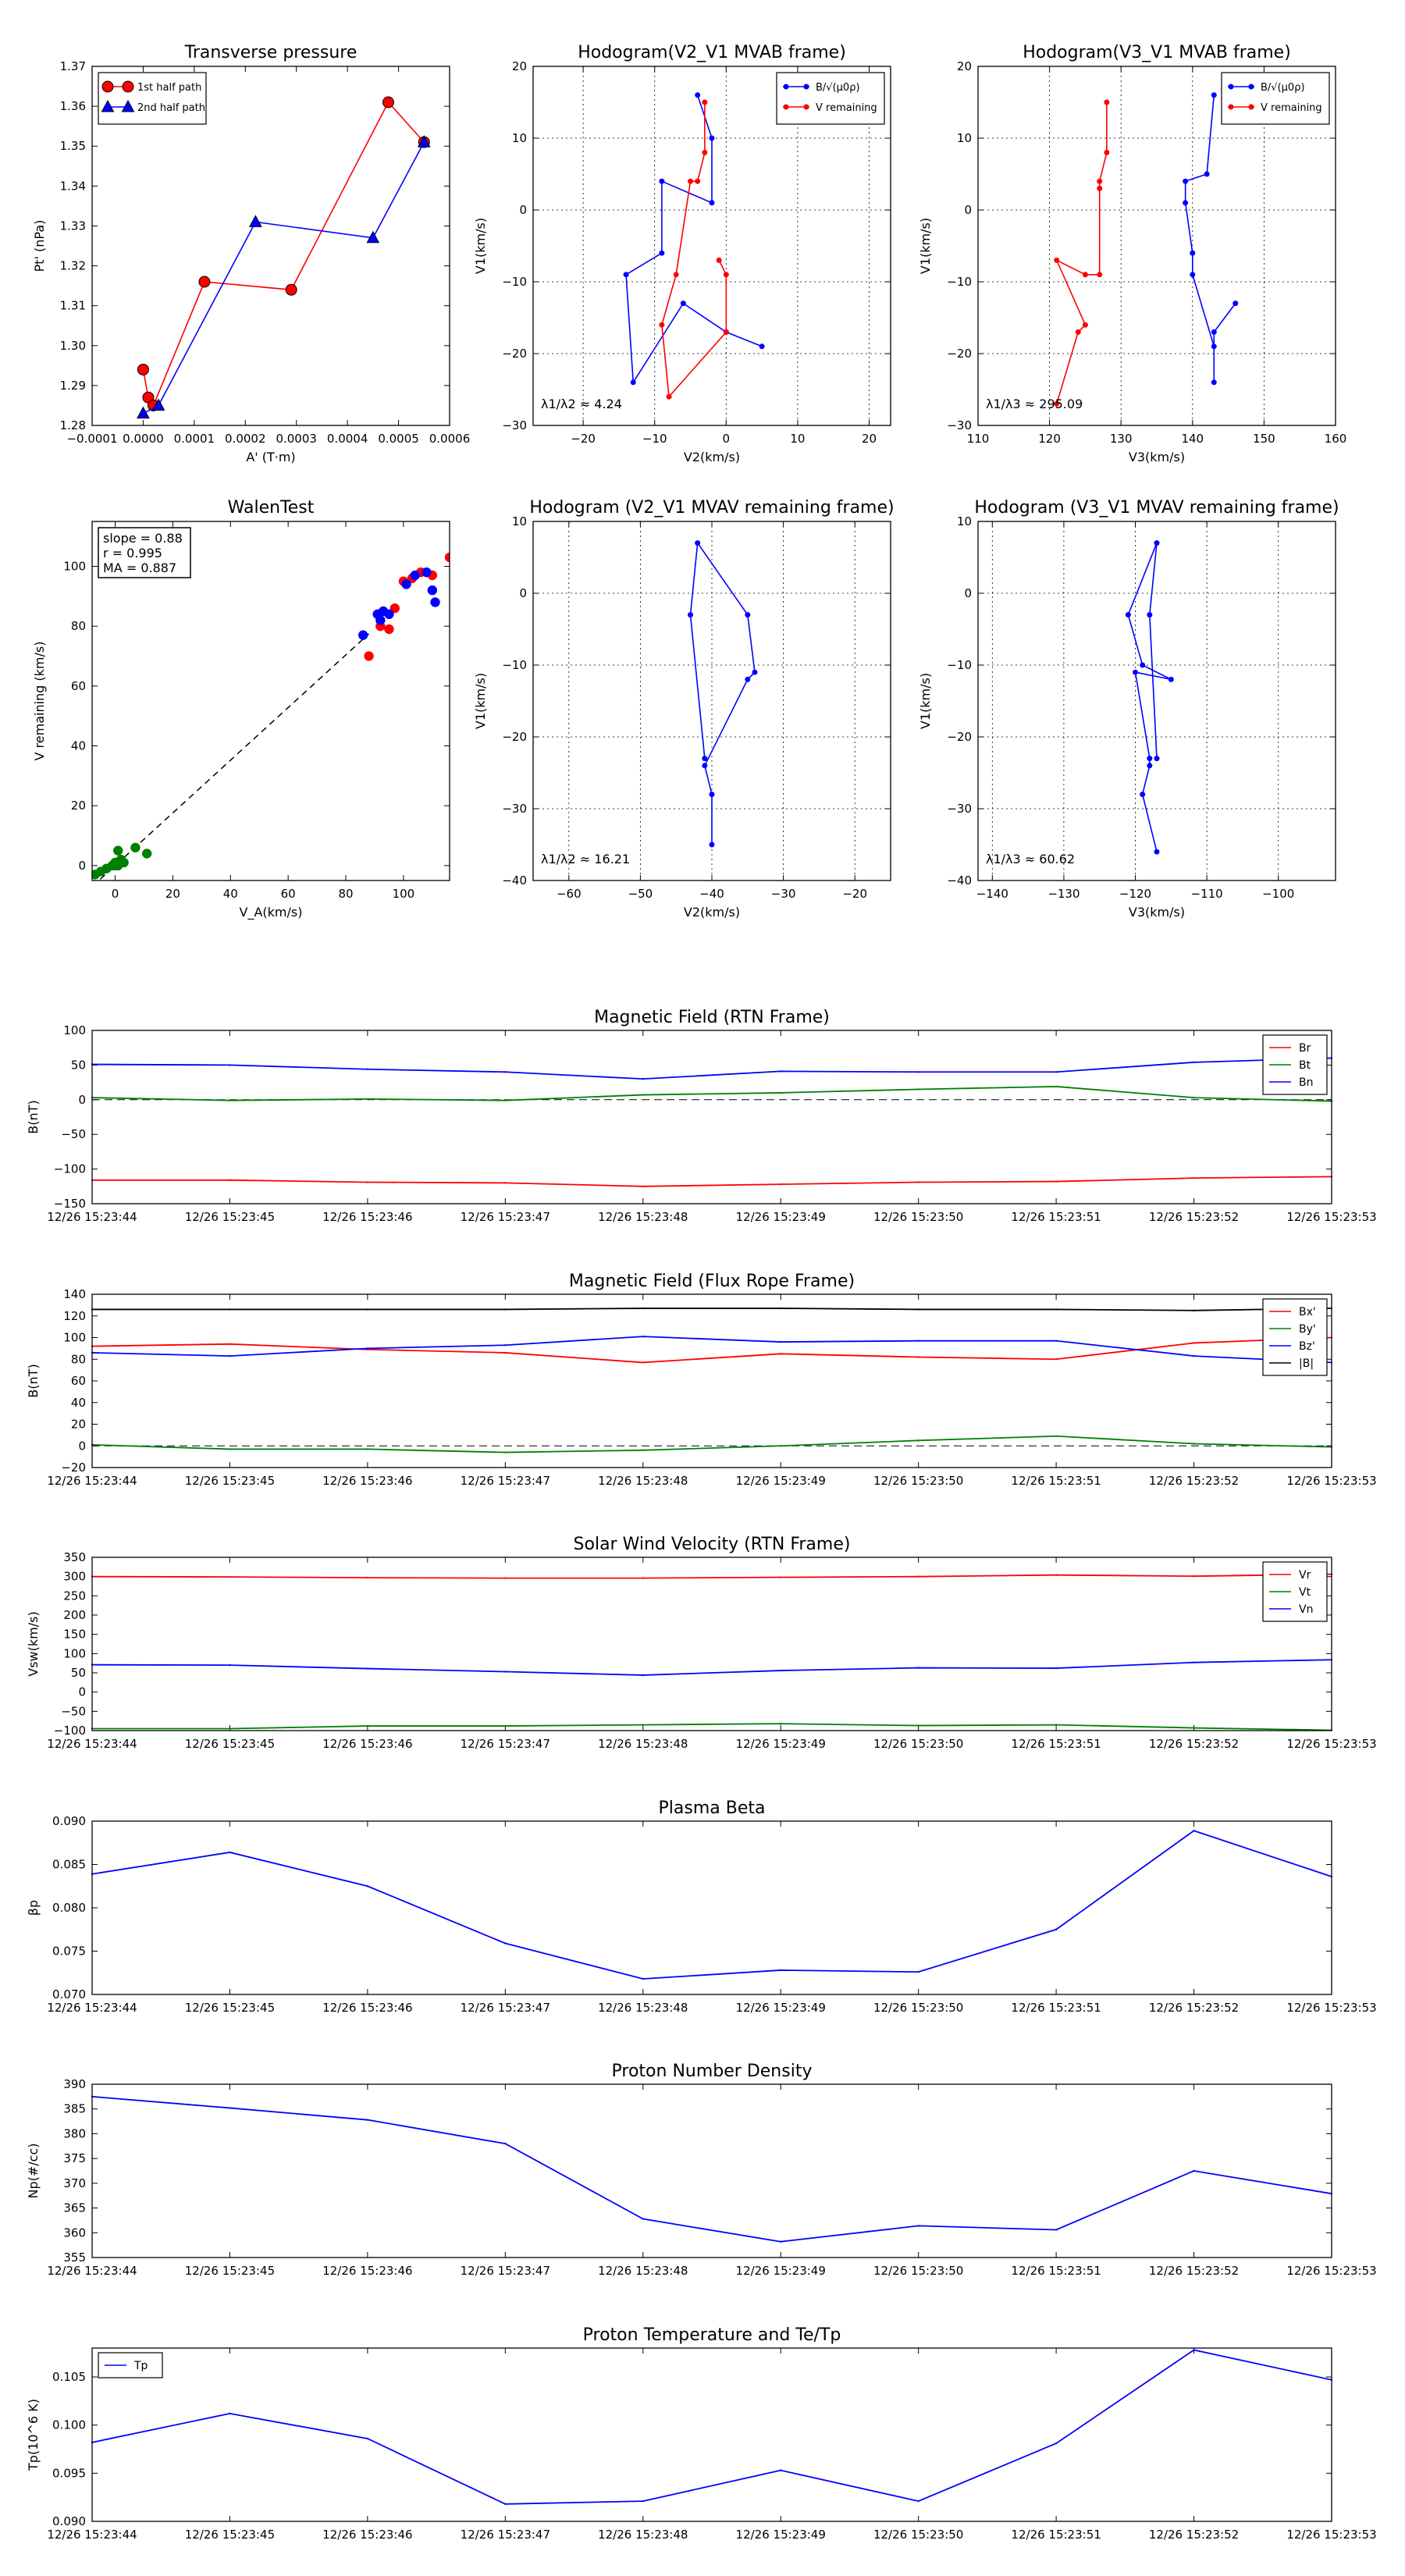 The height and width of the screenshot is (2576, 1405). I want to click on ytick-label: 350, so click(74, 1557).